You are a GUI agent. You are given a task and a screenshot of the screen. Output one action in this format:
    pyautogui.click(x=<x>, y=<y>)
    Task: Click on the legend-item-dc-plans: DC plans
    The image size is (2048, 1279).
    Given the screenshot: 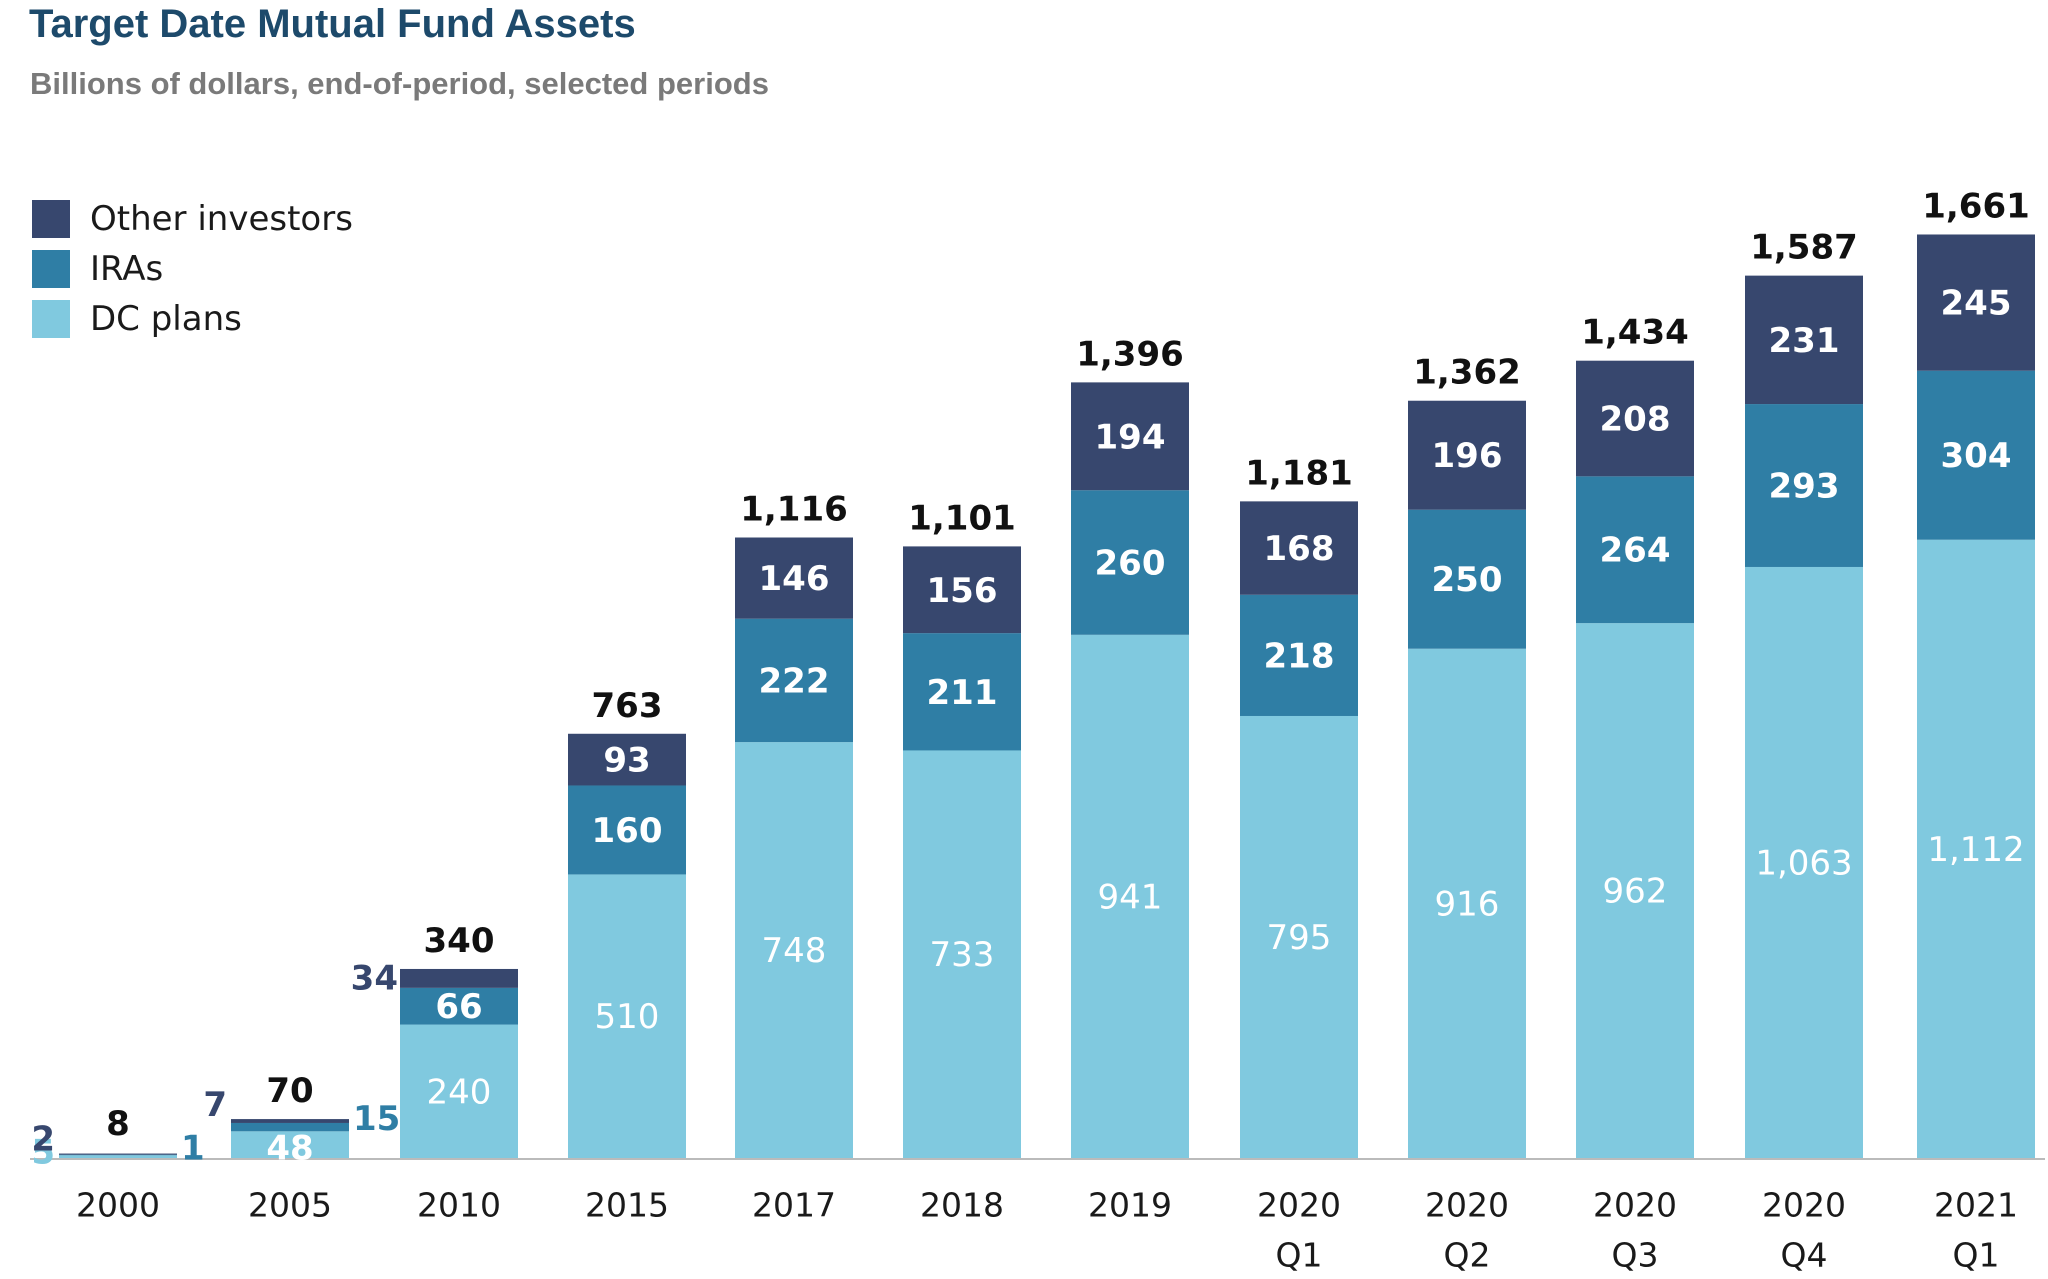 What is the action you would take?
    pyautogui.click(x=192, y=319)
    